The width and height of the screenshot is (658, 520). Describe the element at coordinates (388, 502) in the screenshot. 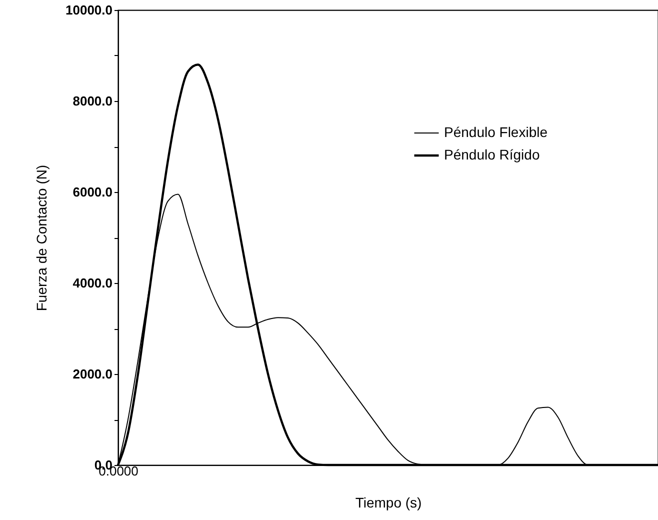

I see `x-axis-title: Tiempo (s)` at that location.